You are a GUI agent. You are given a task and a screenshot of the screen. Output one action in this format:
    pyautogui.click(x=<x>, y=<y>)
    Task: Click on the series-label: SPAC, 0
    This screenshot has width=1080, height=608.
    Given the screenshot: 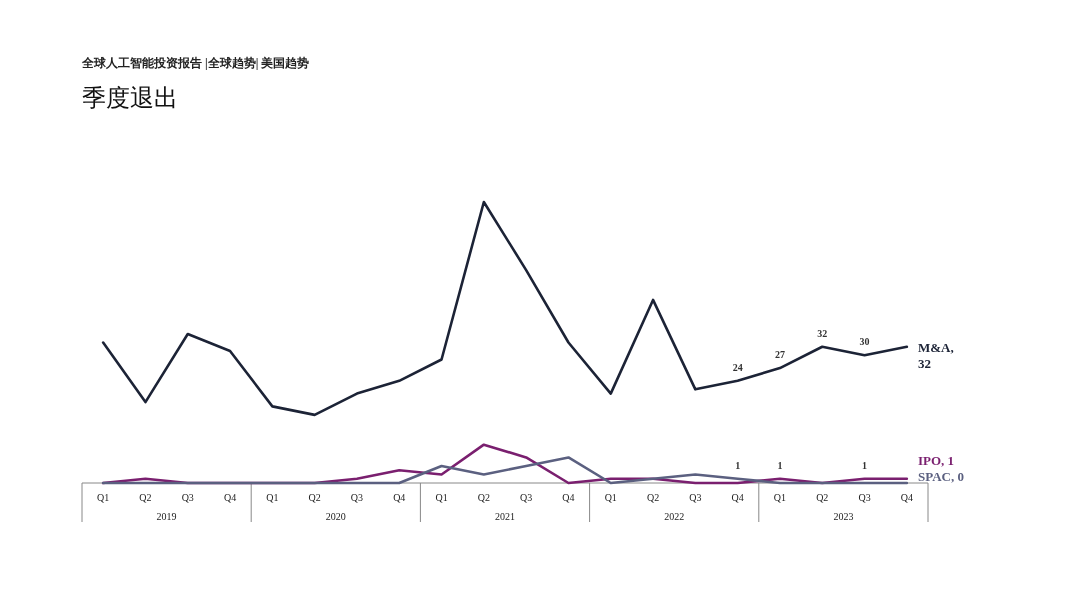 What is the action you would take?
    pyautogui.click(x=941, y=476)
    